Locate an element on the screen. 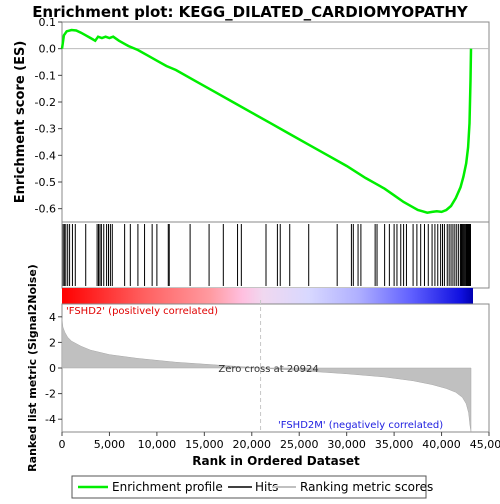 The image size is (500, 504). negative-correlation-label: 'FSHD2M' (negatively correlated) is located at coordinates (360, 425).